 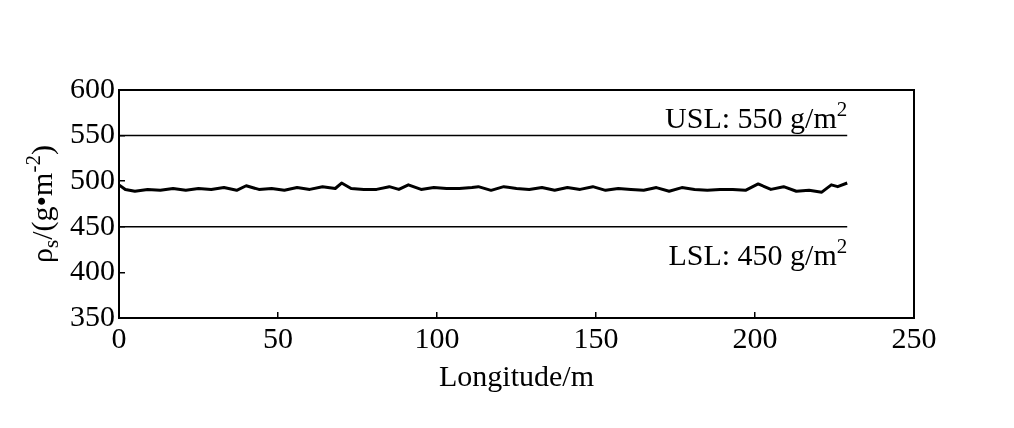 I want to click on x-tick-label: 150, so click(x=596, y=337).